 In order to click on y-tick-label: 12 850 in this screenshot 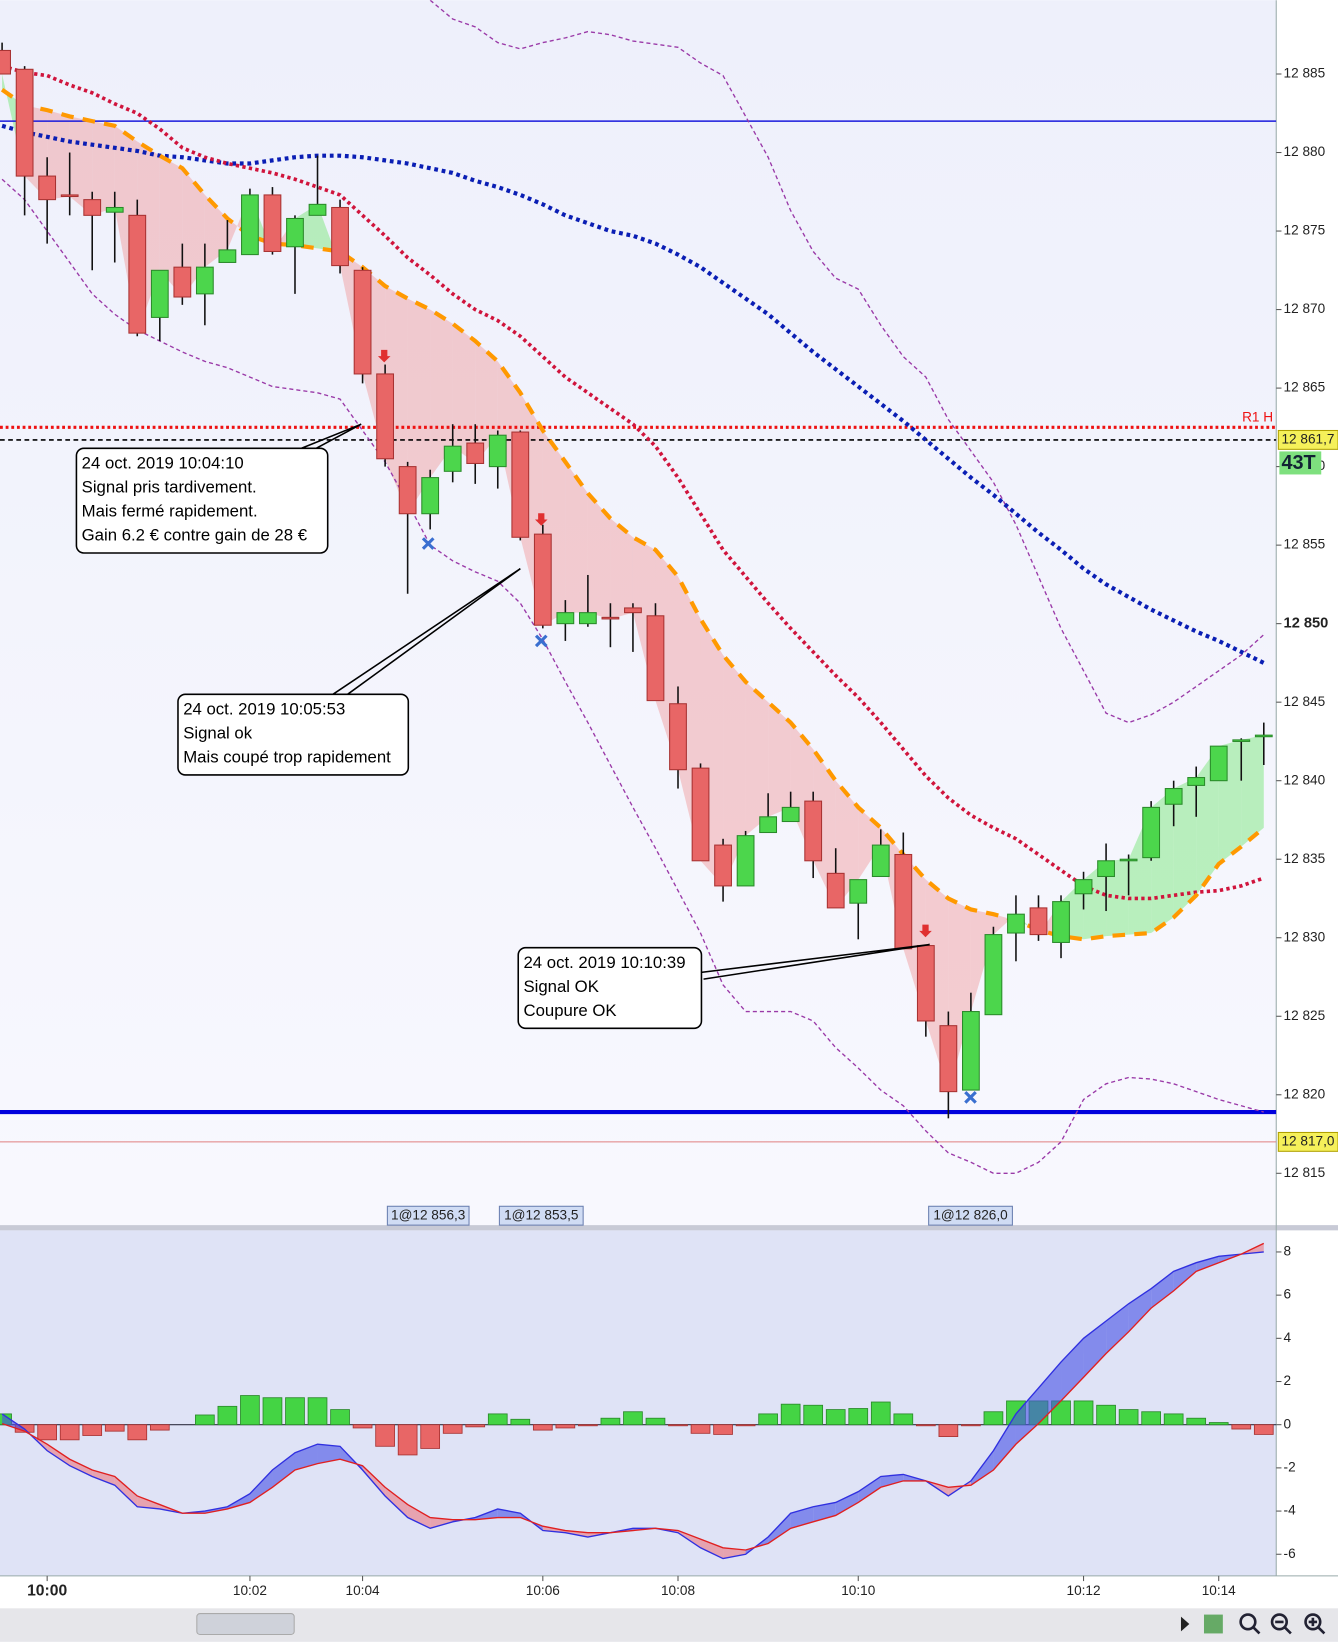, I will do `click(1306, 624)`.